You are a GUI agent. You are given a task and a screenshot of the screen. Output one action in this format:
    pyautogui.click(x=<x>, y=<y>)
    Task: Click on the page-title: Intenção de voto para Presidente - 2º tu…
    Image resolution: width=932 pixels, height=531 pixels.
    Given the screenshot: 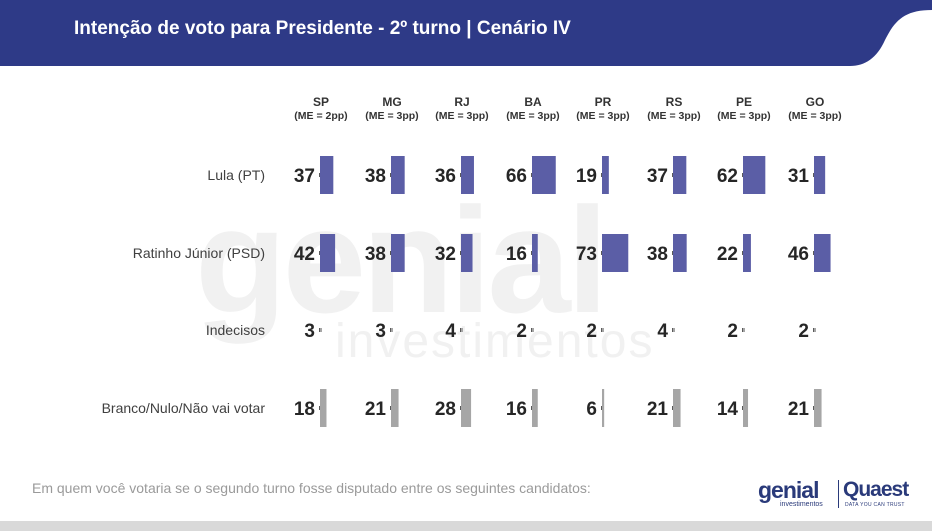 What is the action you would take?
    pyautogui.click(x=322, y=28)
    